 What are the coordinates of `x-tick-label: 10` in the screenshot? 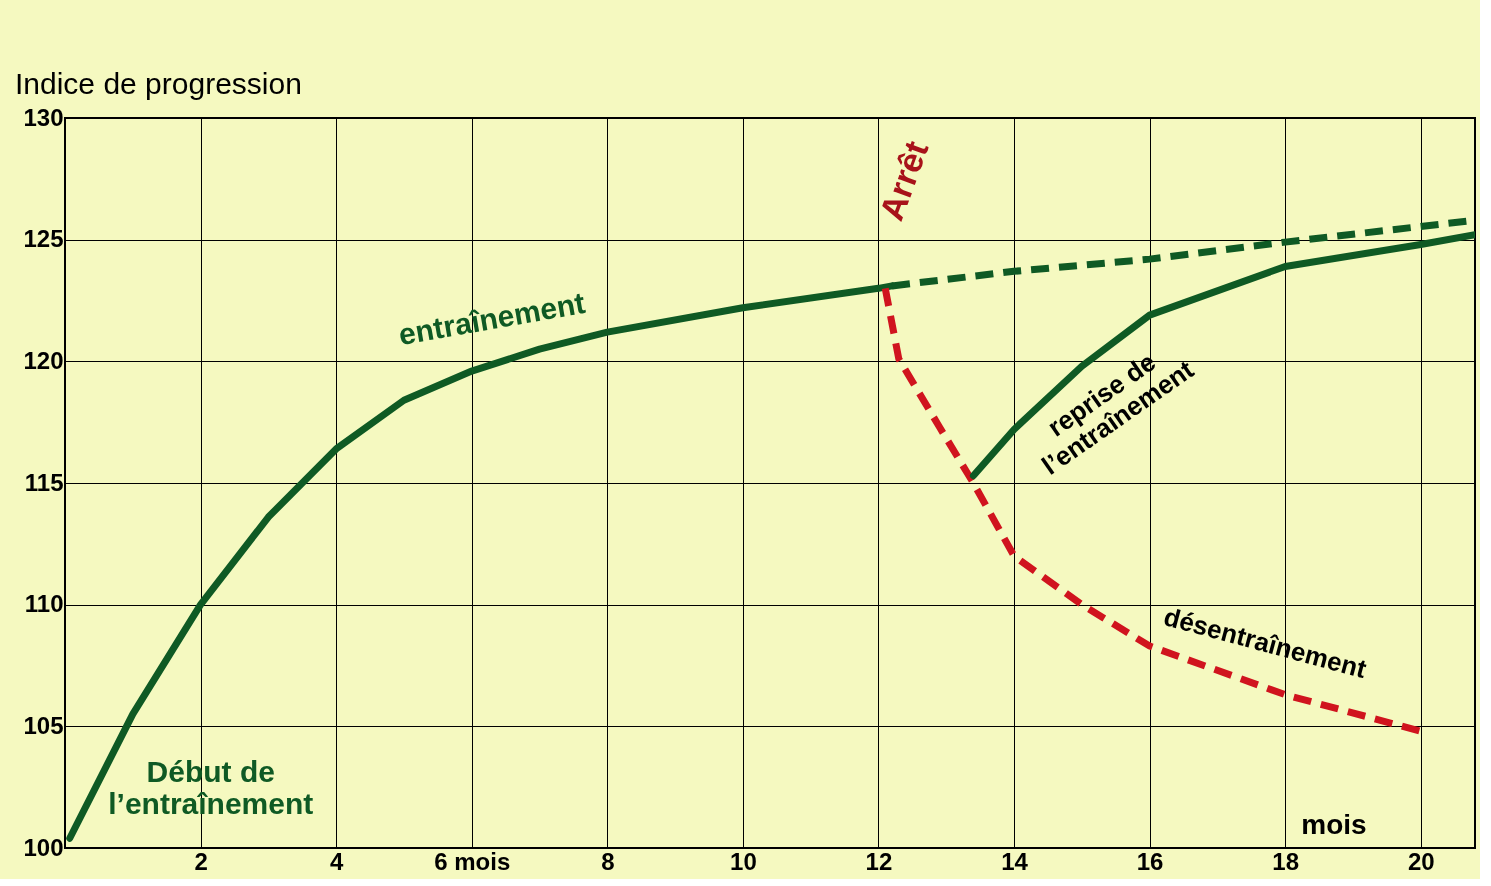 It's located at (743, 861).